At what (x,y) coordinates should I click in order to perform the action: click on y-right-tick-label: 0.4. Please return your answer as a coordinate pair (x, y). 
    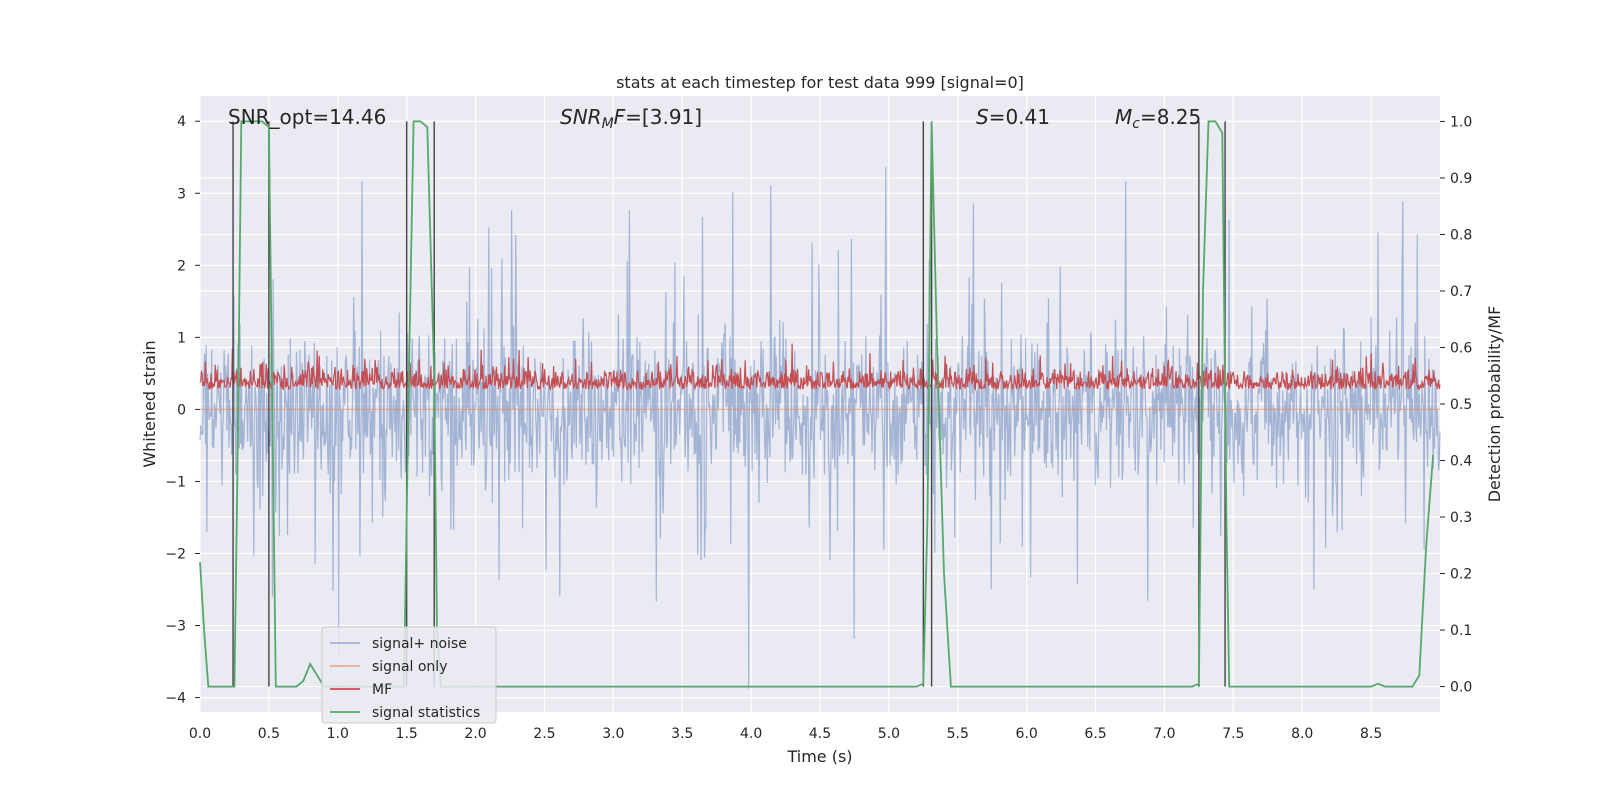
    Looking at the image, I should click on (1461, 462).